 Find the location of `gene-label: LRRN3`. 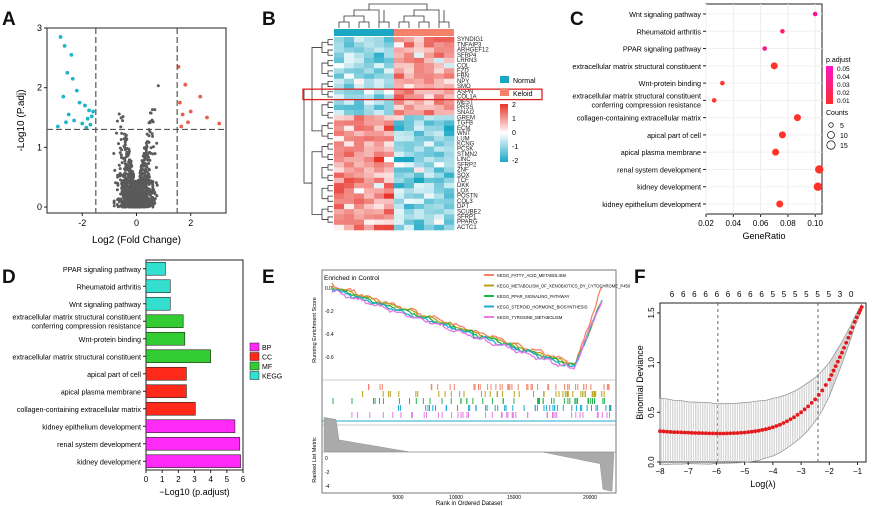

gene-label: LRRN3 is located at coordinates (467, 61).